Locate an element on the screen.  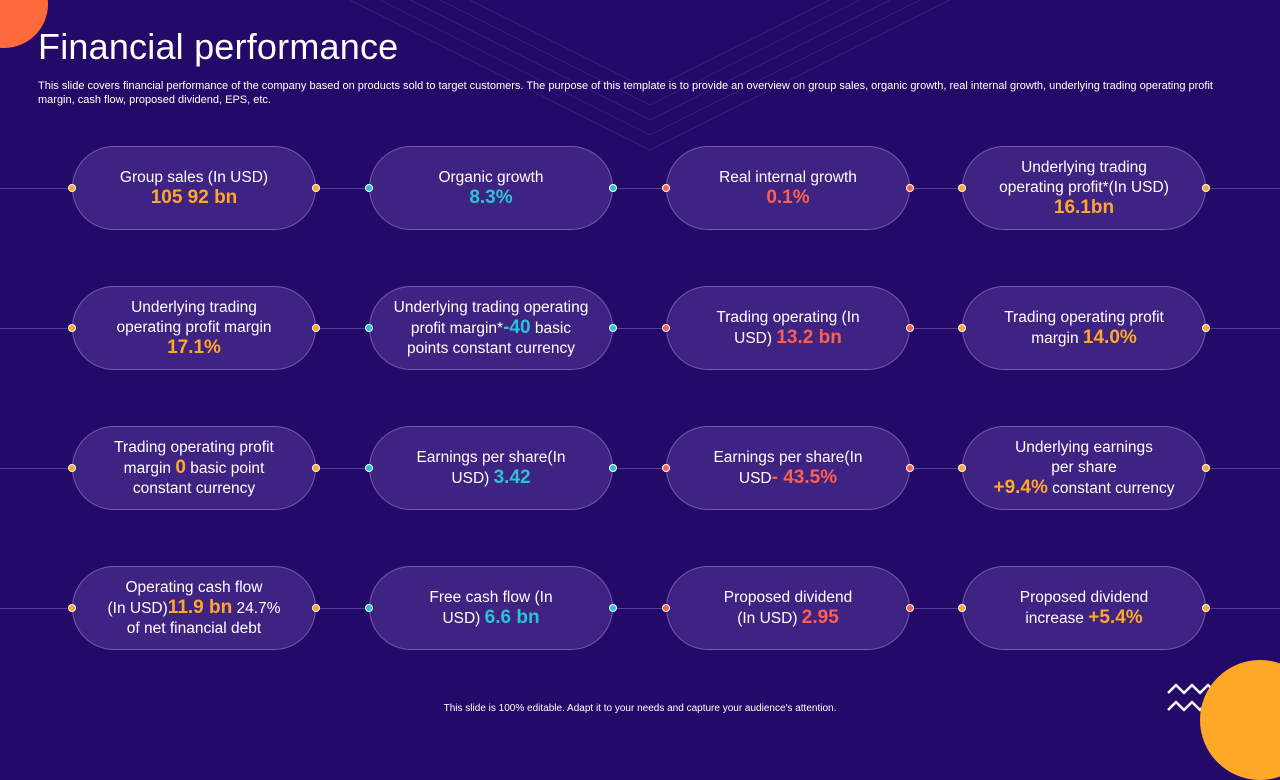
card-real-internal-growth: Real internal growth 0.1% is located at coordinates (788, 188).